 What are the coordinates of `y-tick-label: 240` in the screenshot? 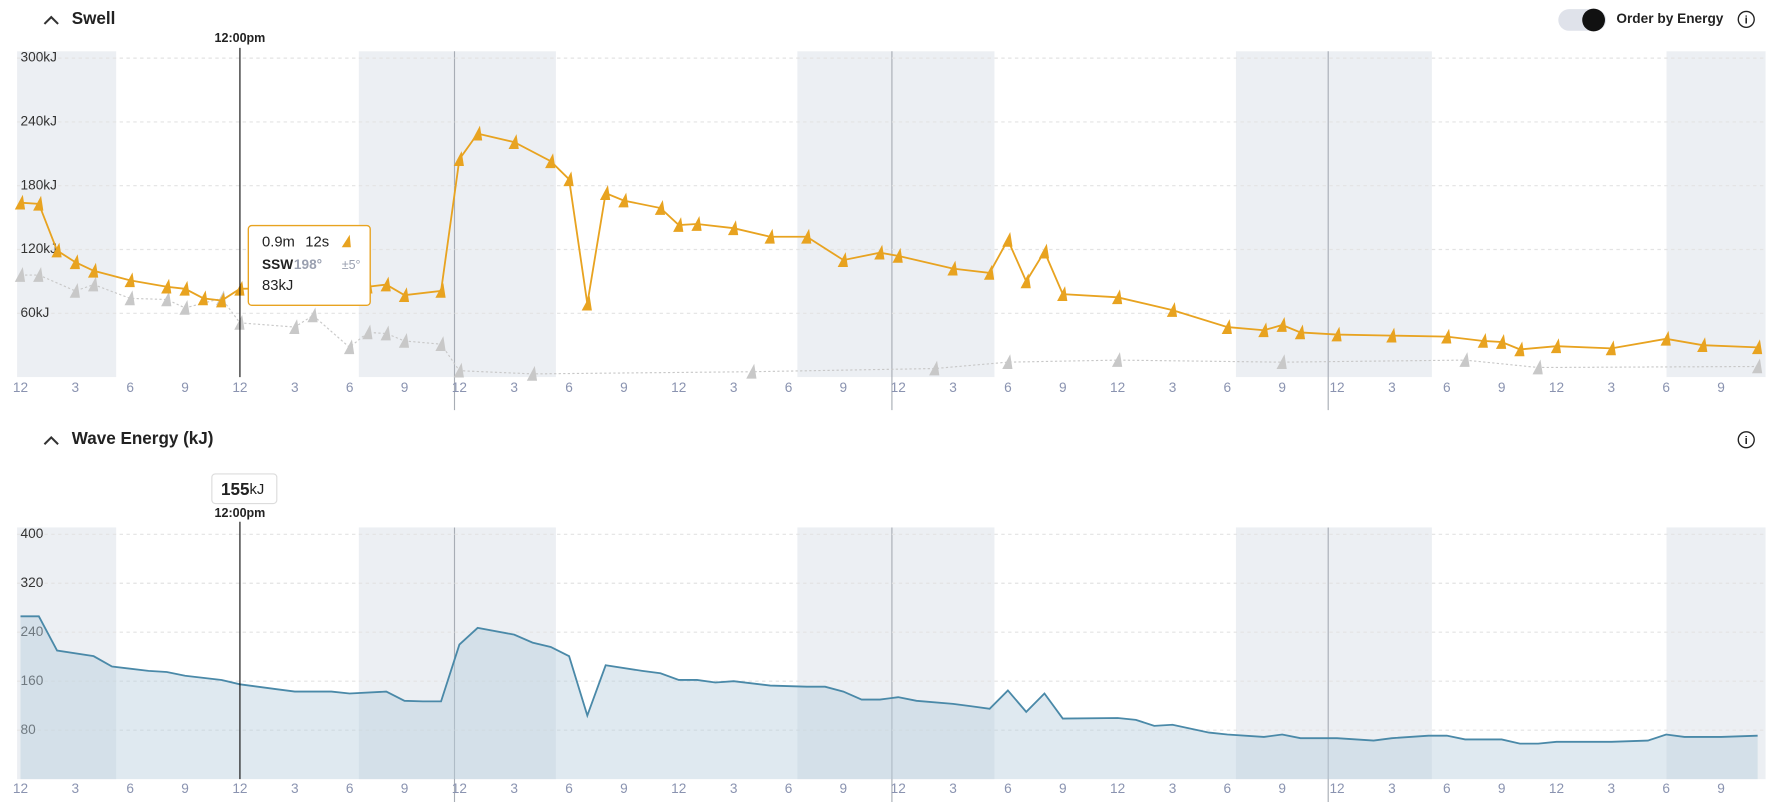 It's located at (32, 631).